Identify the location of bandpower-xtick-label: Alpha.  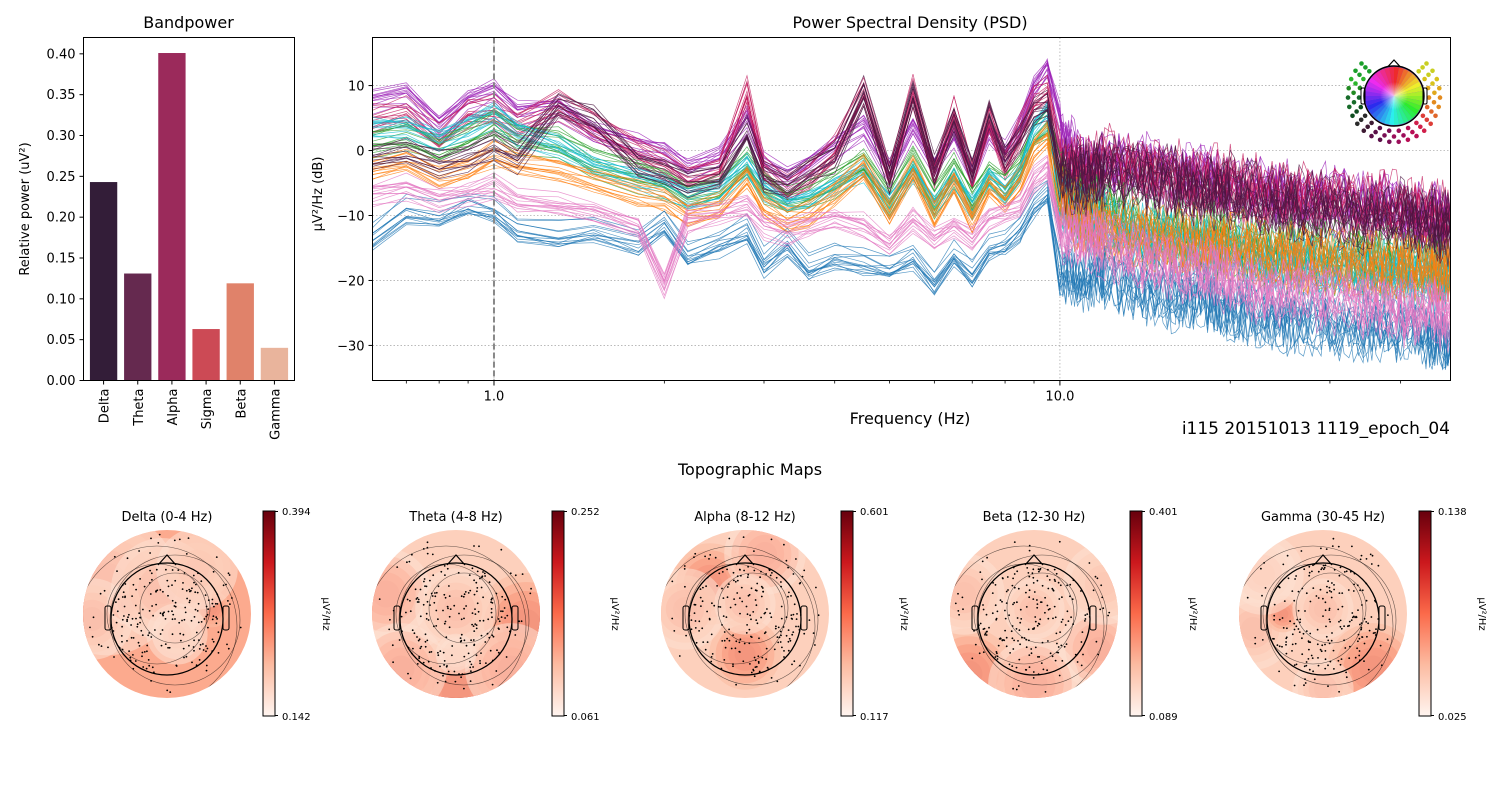
(173, 407).